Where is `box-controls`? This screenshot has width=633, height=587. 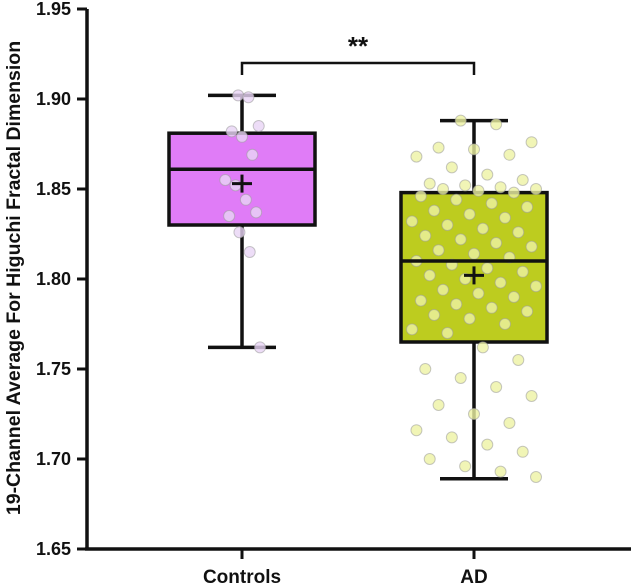
box-controls is located at coordinates (242, 221).